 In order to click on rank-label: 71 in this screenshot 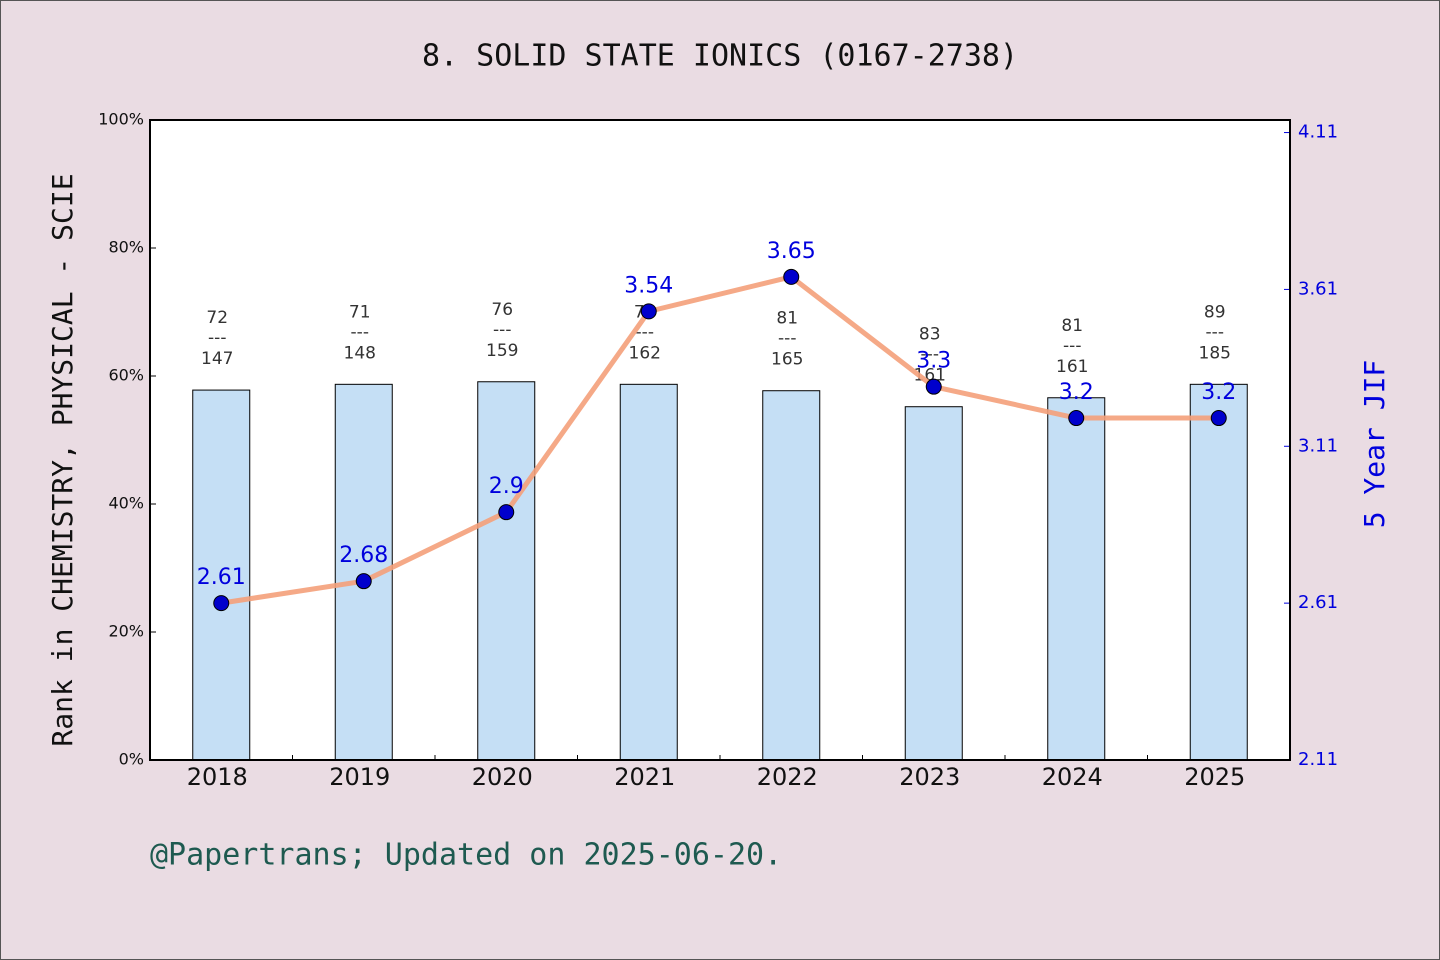, I will do `click(360, 312)`.